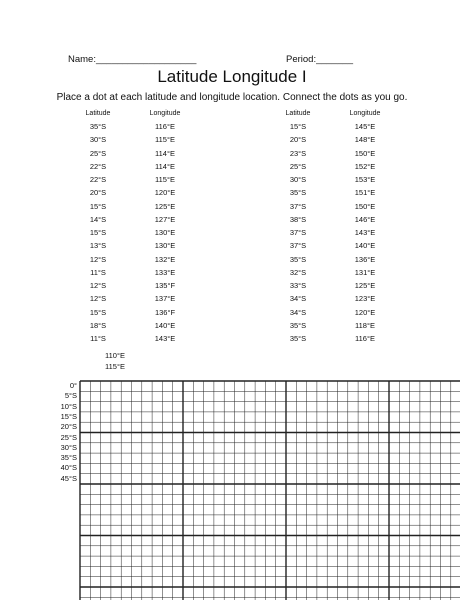  Describe the element at coordinates (68, 478) in the screenshot. I see `latitude-label: 45°S` at that location.